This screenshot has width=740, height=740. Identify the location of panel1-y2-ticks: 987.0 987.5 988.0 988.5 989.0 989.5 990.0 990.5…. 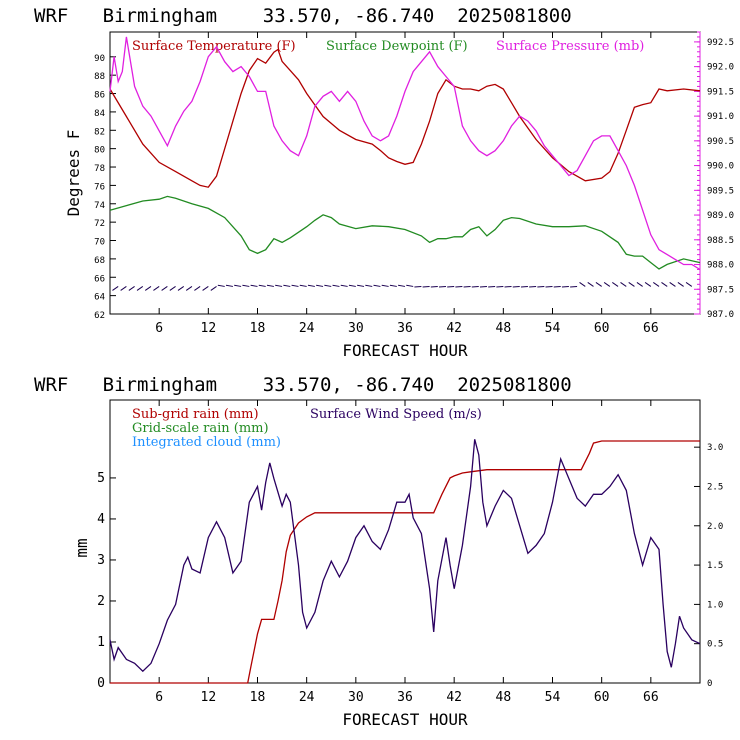
(714, 175).